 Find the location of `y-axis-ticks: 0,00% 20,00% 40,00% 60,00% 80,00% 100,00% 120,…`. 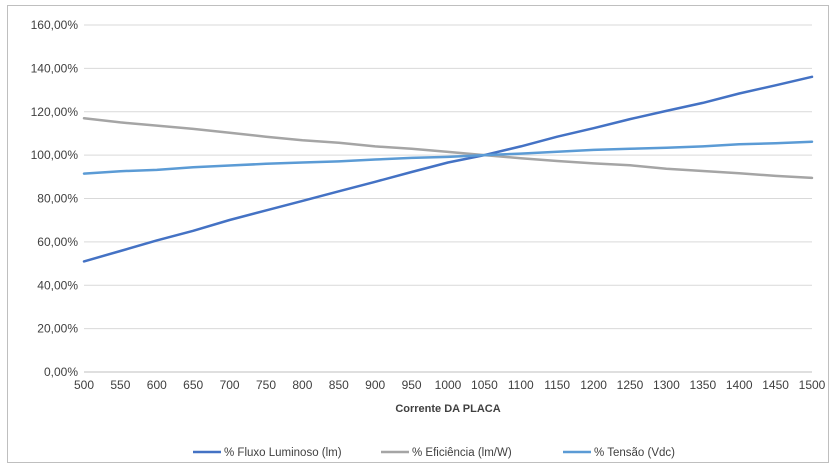

y-axis-ticks: 0,00% 20,00% 40,00% 60,00% 80,00% 100,00% 120,… is located at coordinates (55, 198).